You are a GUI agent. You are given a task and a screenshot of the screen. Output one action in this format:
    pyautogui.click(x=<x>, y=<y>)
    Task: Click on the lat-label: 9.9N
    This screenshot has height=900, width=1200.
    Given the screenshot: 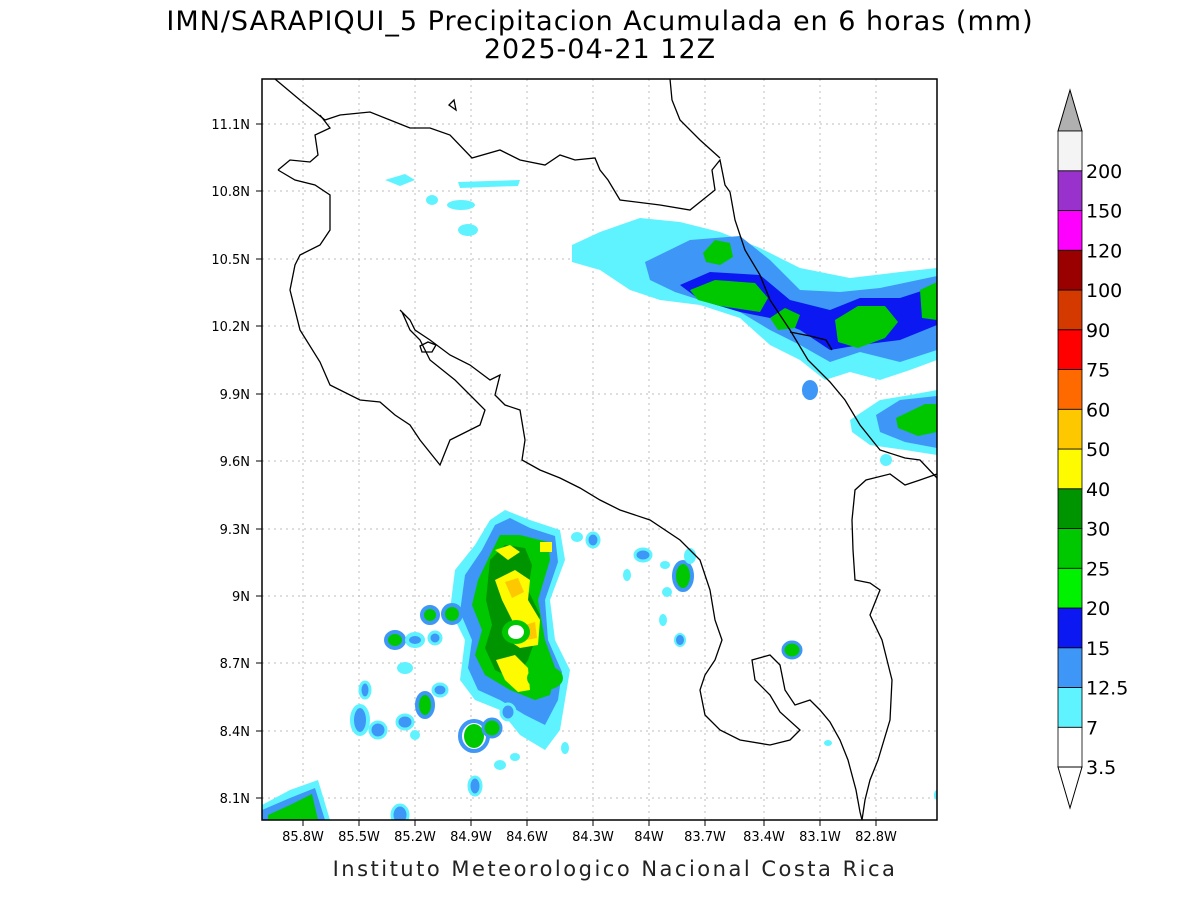 What is the action you would take?
    pyautogui.click(x=235, y=395)
    